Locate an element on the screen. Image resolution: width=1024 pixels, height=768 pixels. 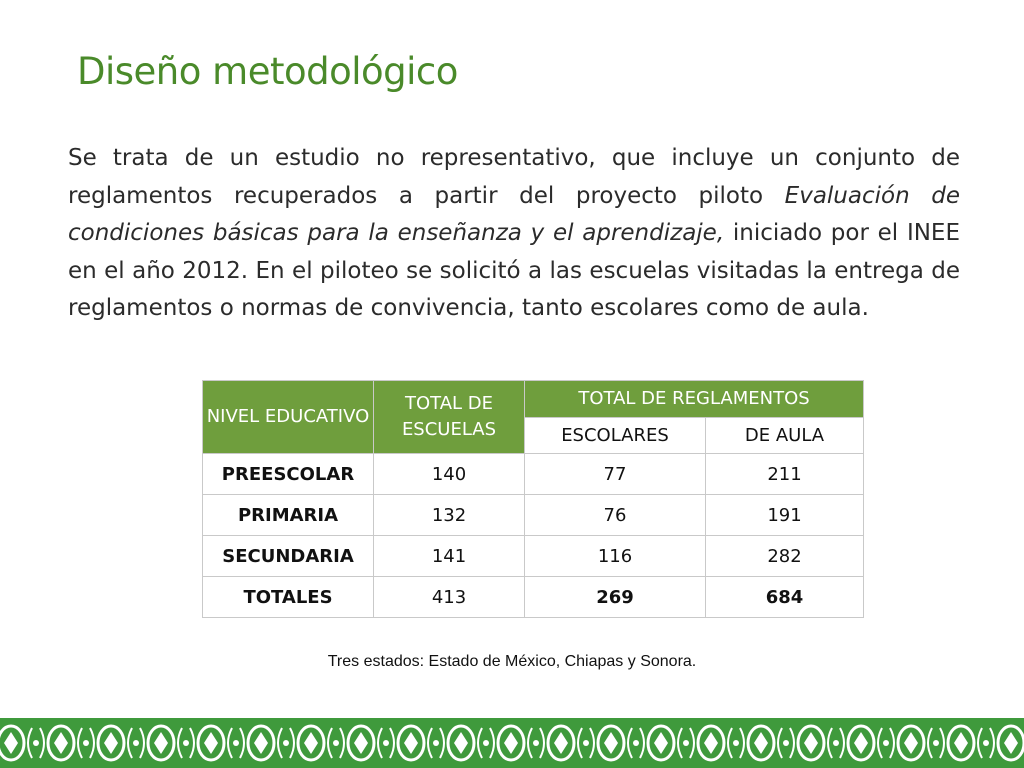
slide-title: Diseño metodológico is located at coordinates (267, 71).